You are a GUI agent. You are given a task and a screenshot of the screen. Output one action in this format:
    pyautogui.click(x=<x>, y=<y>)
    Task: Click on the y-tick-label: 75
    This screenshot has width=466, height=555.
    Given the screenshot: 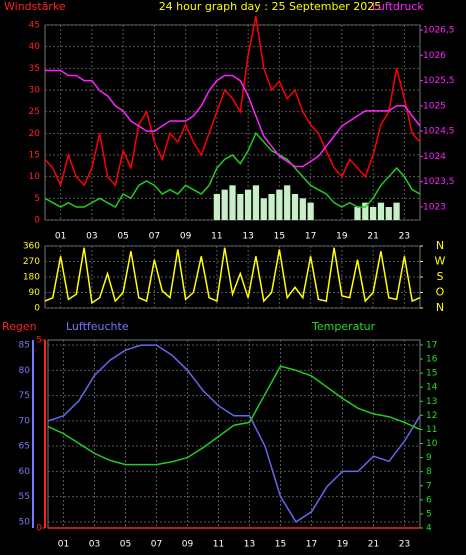 What is the action you would take?
    pyautogui.click(x=24, y=396)
    